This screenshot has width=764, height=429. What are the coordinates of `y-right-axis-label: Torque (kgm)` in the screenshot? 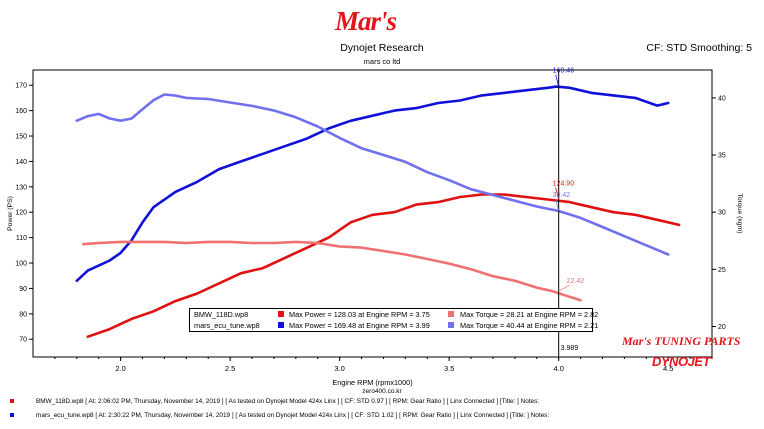 It's located at (739, 213).